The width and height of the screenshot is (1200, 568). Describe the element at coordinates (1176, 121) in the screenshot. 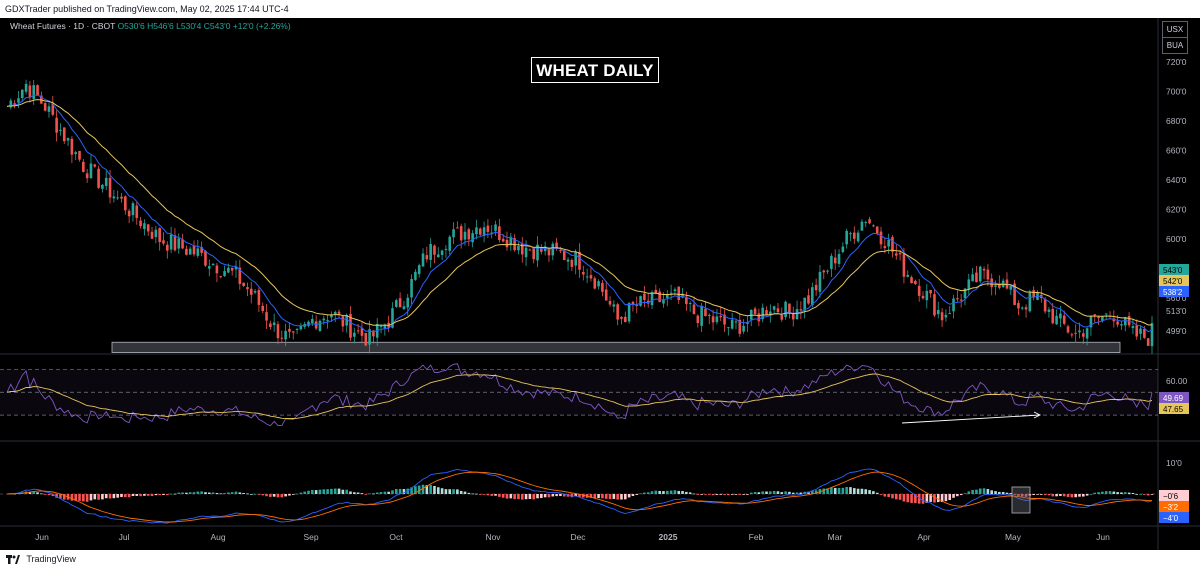

I see `price-tick-label: 680'0` at that location.